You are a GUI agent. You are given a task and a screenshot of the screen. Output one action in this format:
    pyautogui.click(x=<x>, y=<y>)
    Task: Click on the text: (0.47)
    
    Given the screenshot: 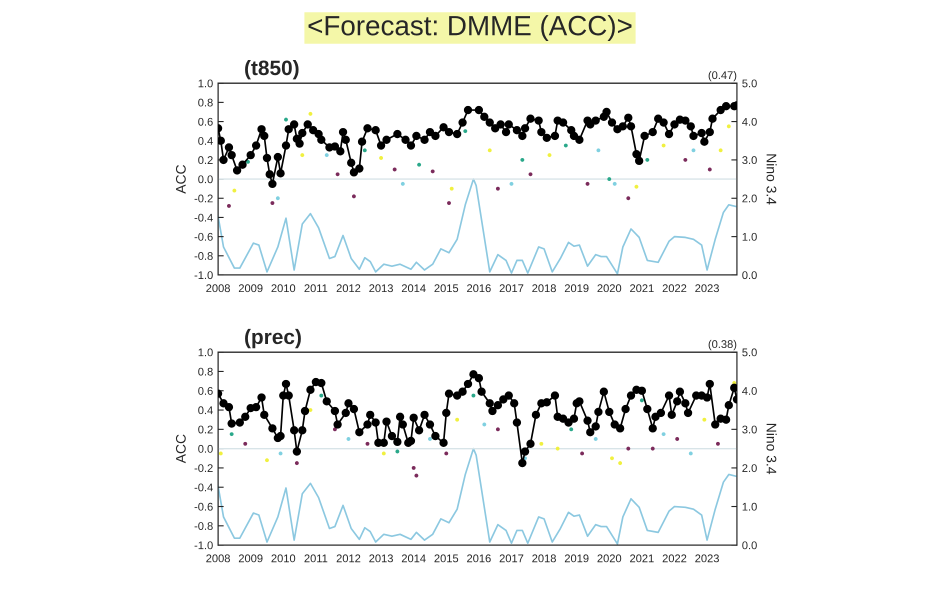 What is the action you would take?
    pyautogui.click(x=722, y=76)
    